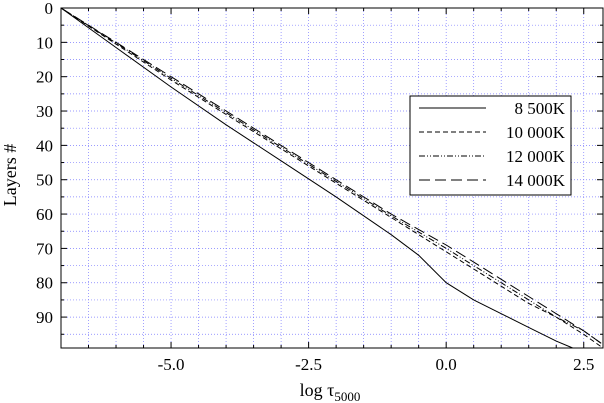 The image size is (604, 403). I want to click on x-axis-label-subscript: 5000, so click(347, 396).